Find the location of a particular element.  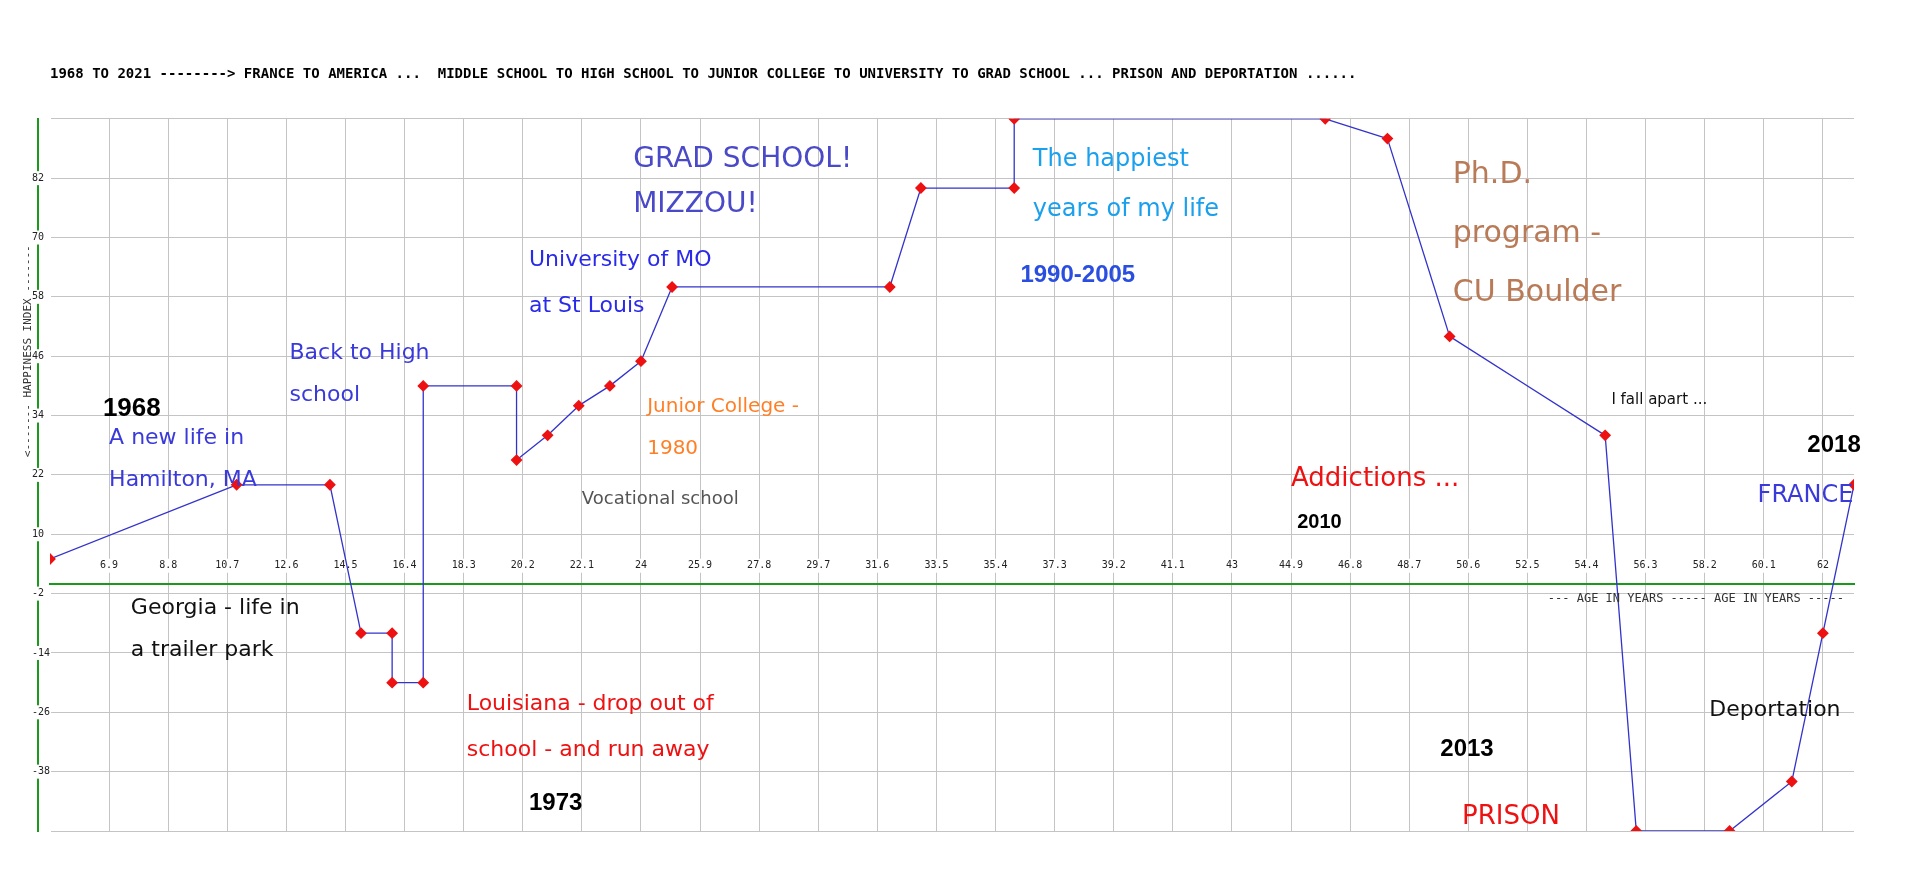

y-tick-label: -26 is located at coordinates (41, 711).